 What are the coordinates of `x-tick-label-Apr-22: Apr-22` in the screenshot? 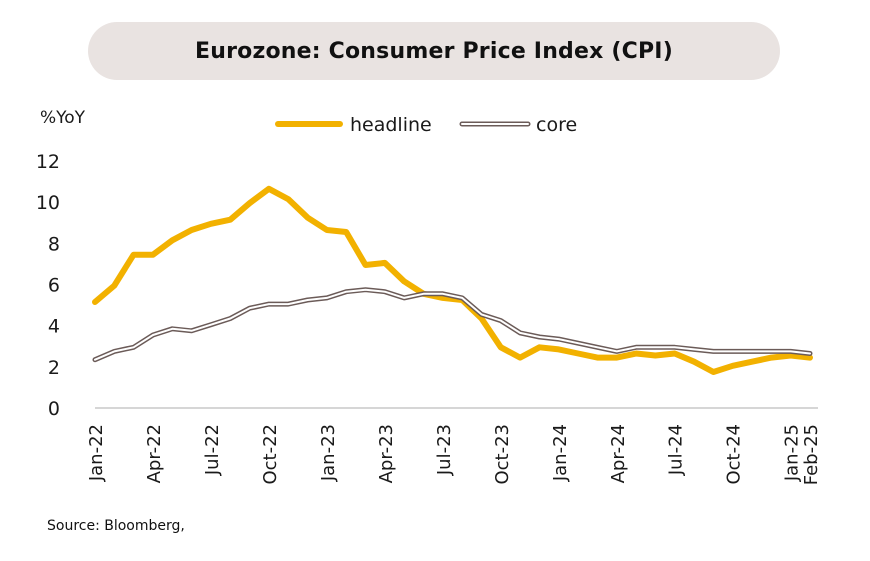 It's located at (154, 453).